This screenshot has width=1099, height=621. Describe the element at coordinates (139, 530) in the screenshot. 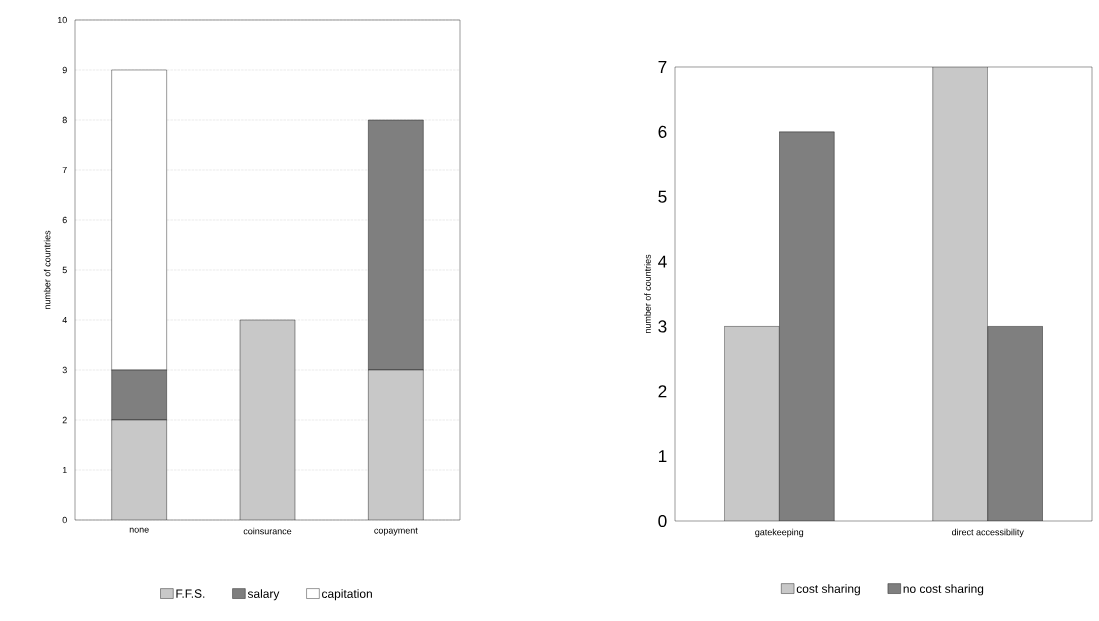

I see `x-tick-label: none` at that location.